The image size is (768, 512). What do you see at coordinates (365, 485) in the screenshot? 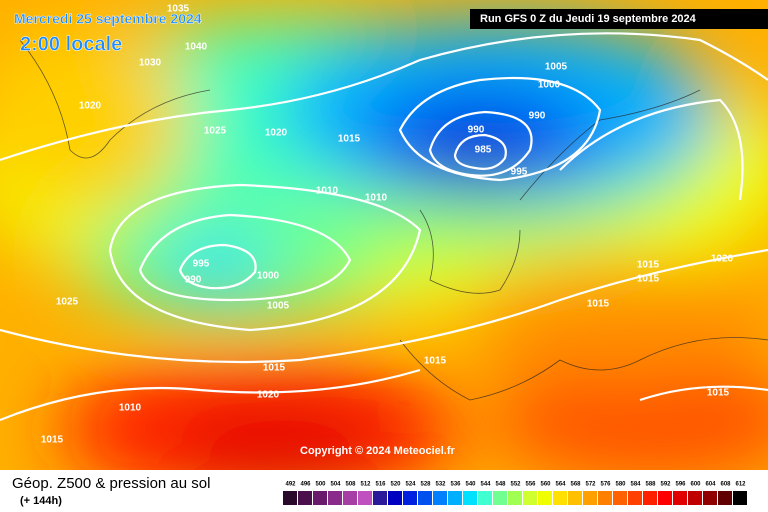
I see `colorbar-label: 512` at bounding box center [365, 485].